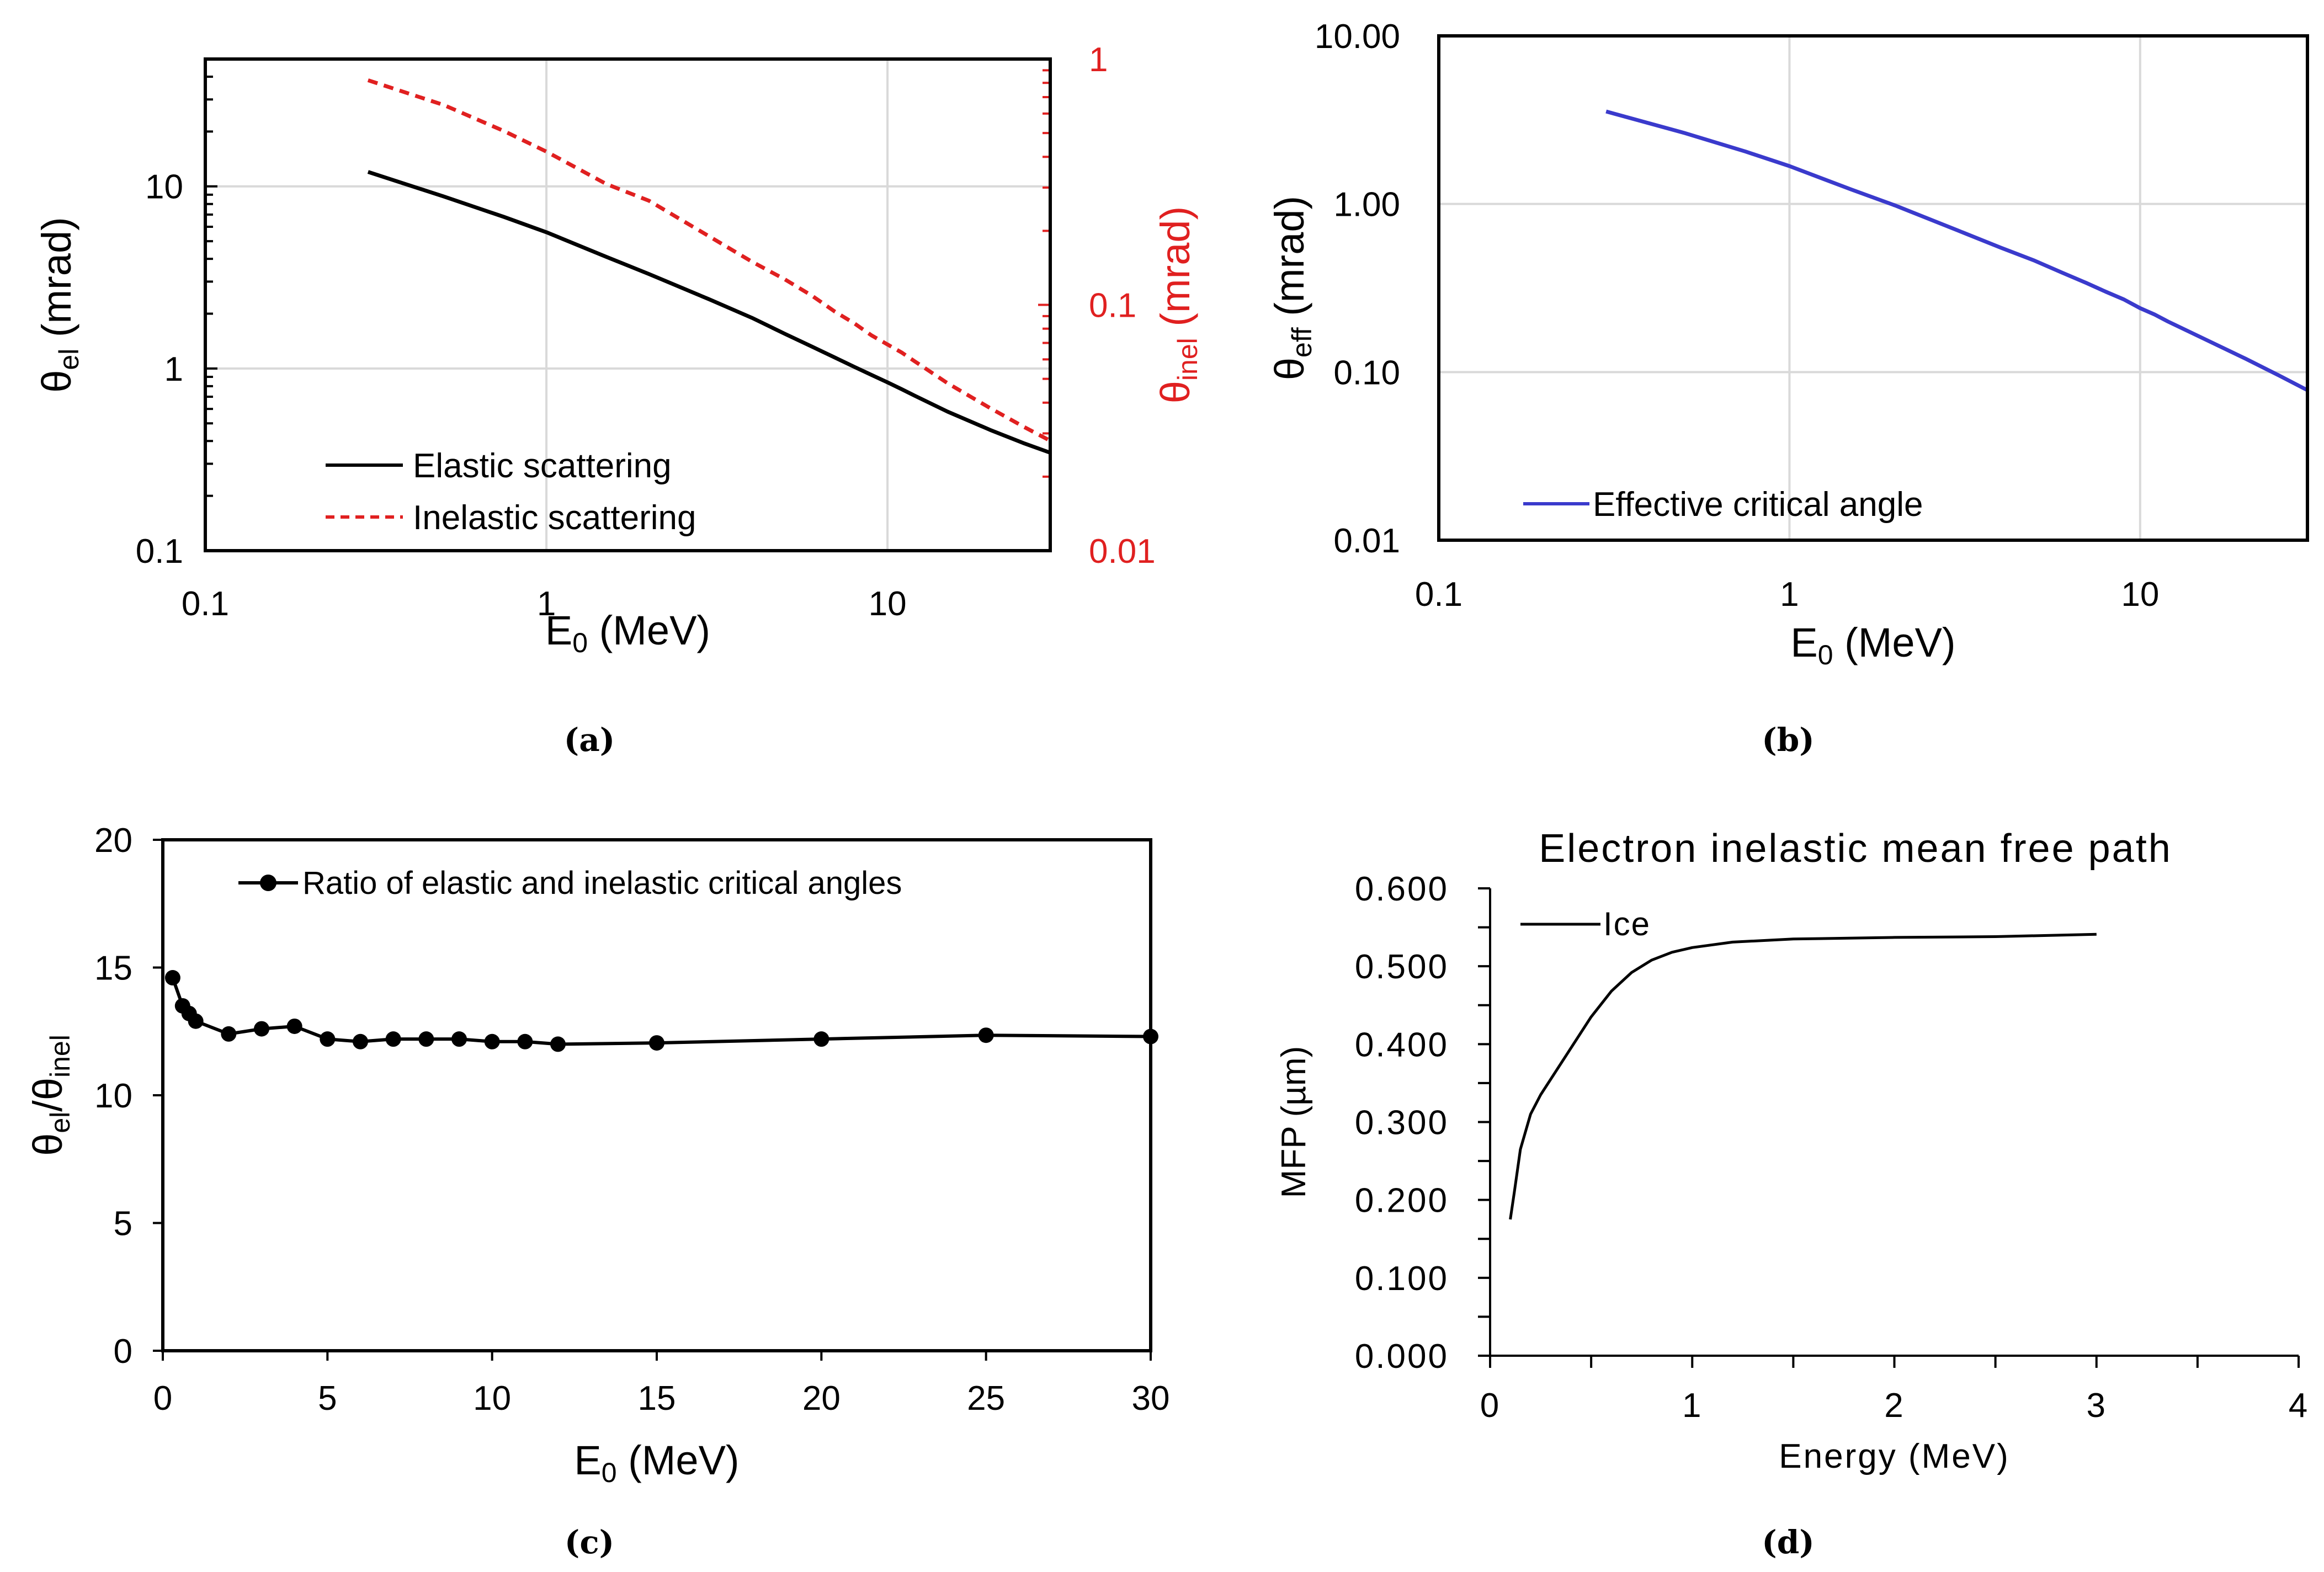 This screenshot has width=2324, height=1572. Describe the element at coordinates (1788, 1542) in the screenshot. I see `caption-d: (d)` at that location.